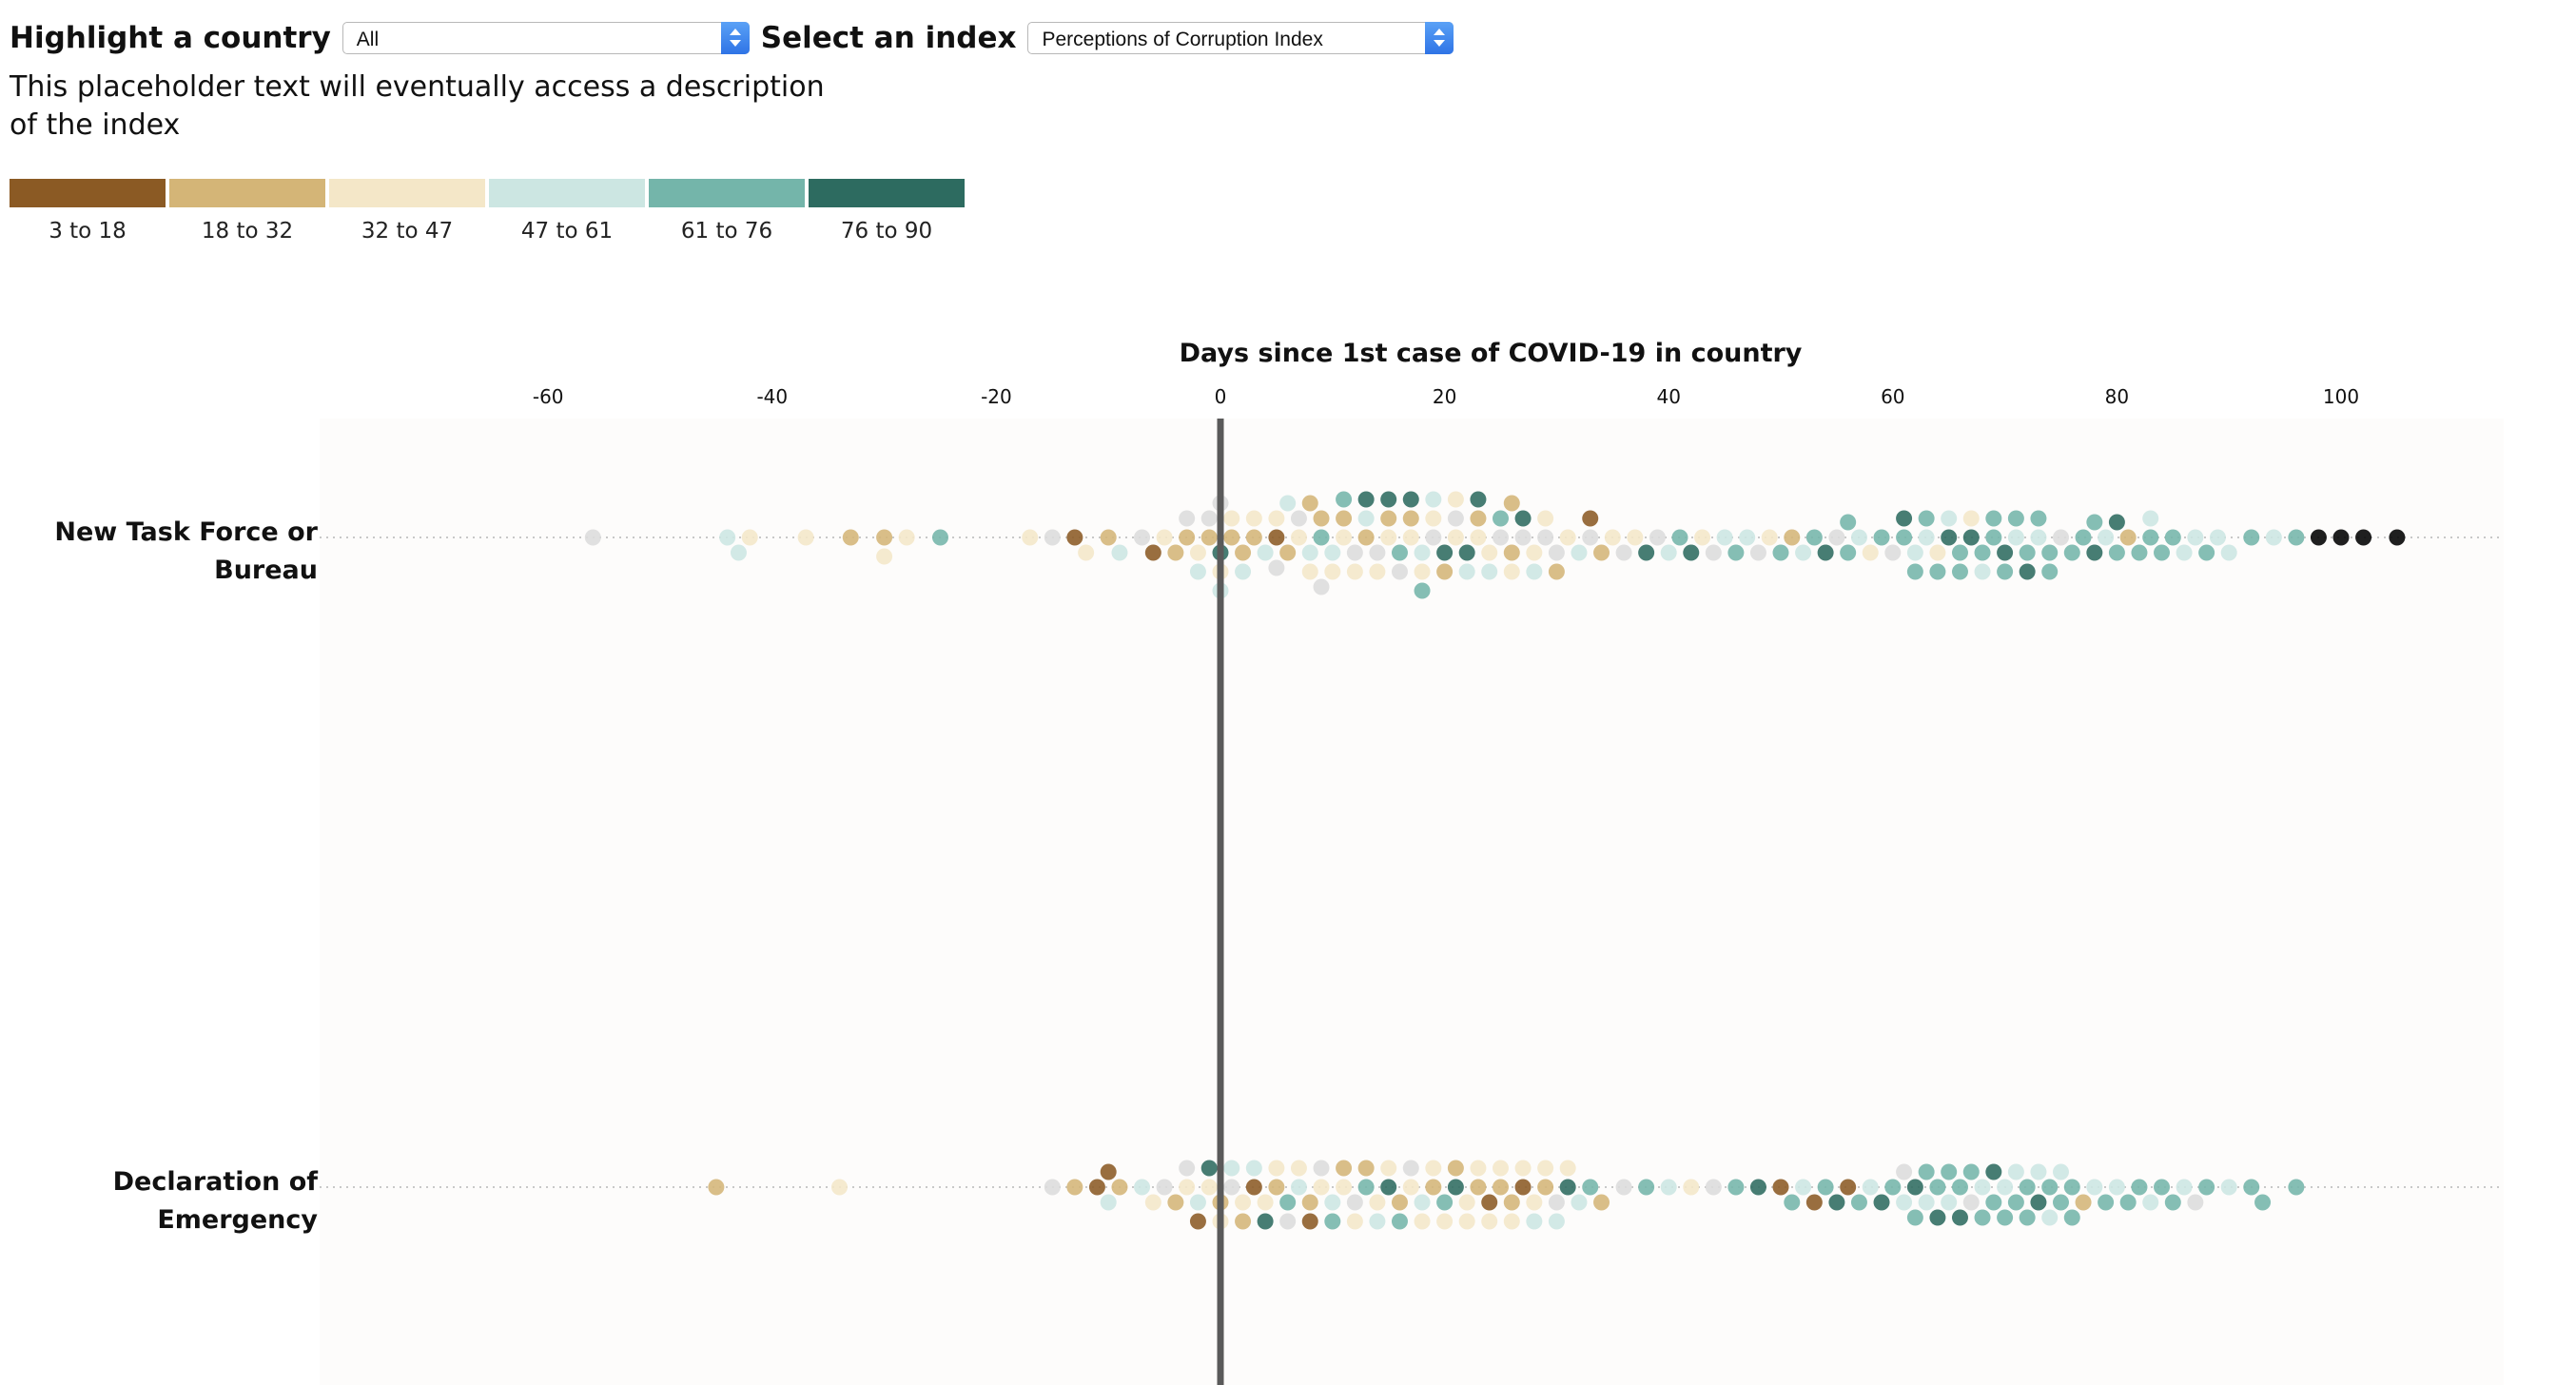 The width and height of the screenshot is (2576, 1385). Describe the element at coordinates (2341, 396) in the screenshot. I see `x-tick-label: 100` at that location.